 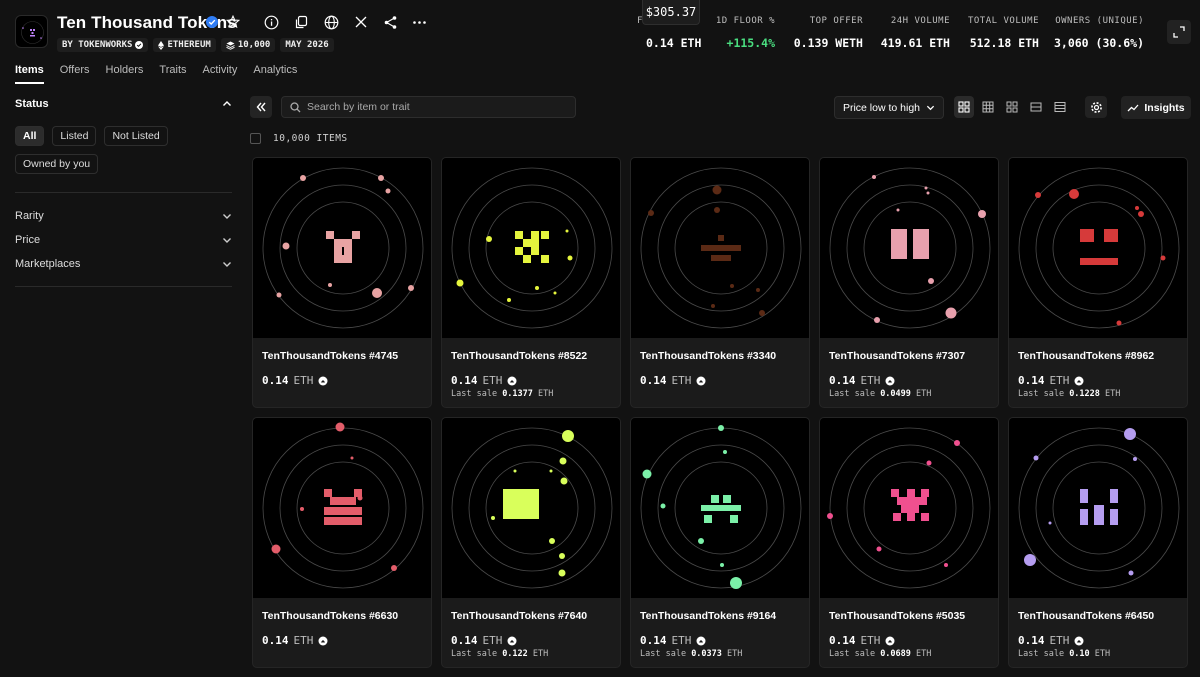 What do you see at coordinates (915, 33) in the screenshot?
I see `stat-24h-volume: 24H VOLUME 419.61 ETH` at bounding box center [915, 33].